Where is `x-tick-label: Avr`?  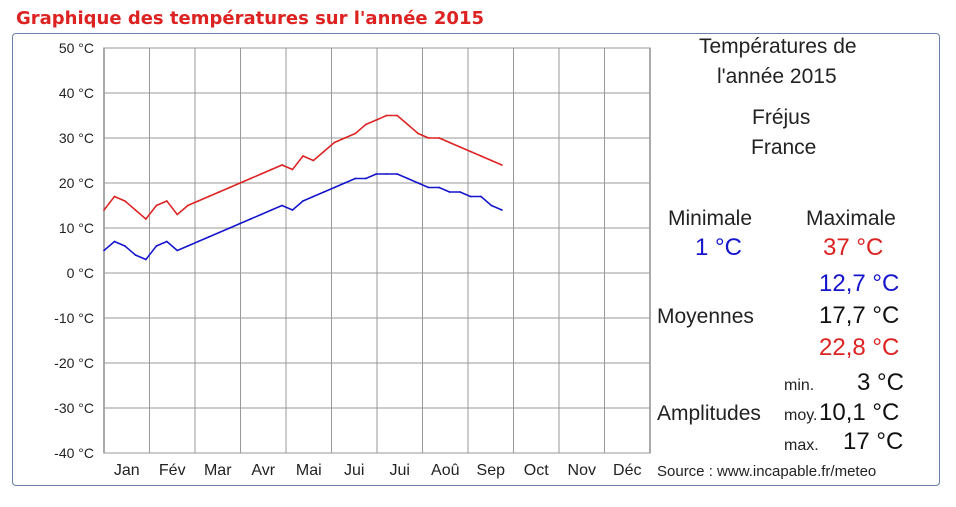
x-tick-label: Avr is located at coordinates (263, 470).